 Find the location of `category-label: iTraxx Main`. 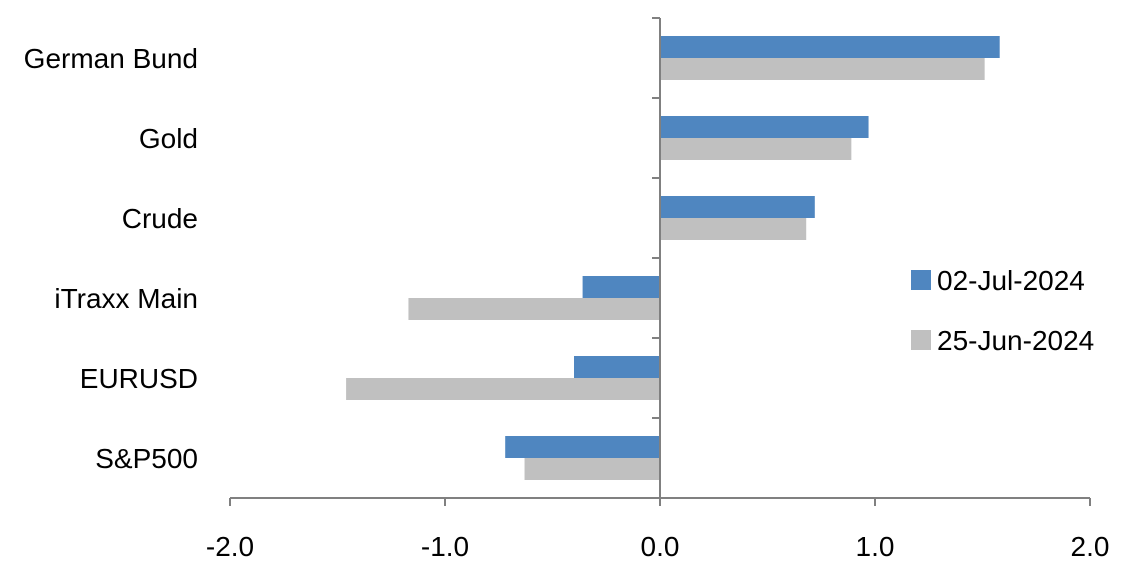

category-label: iTraxx Main is located at coordinates (126, 298).